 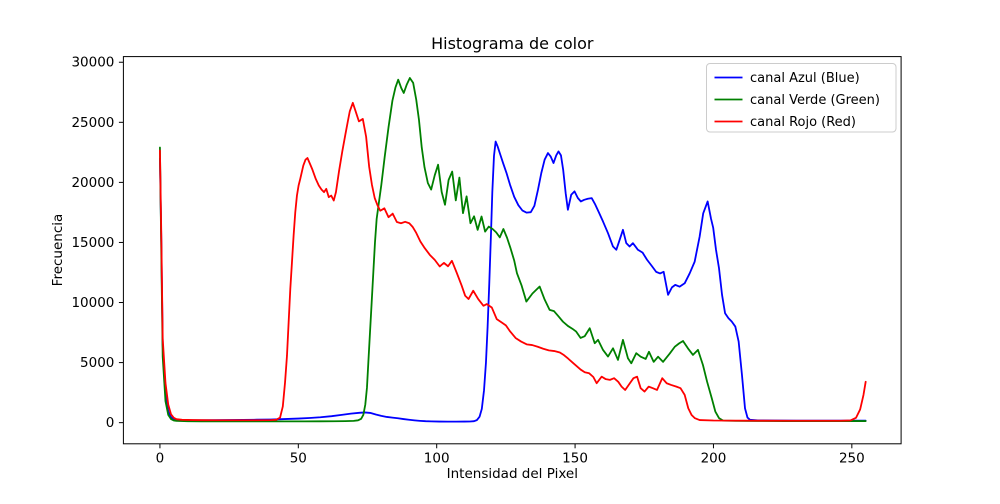 What do you see at coordinates (92, 183) in the screenshot?
I see `y-tick-label: 20000` at bounding box center [92, 183].